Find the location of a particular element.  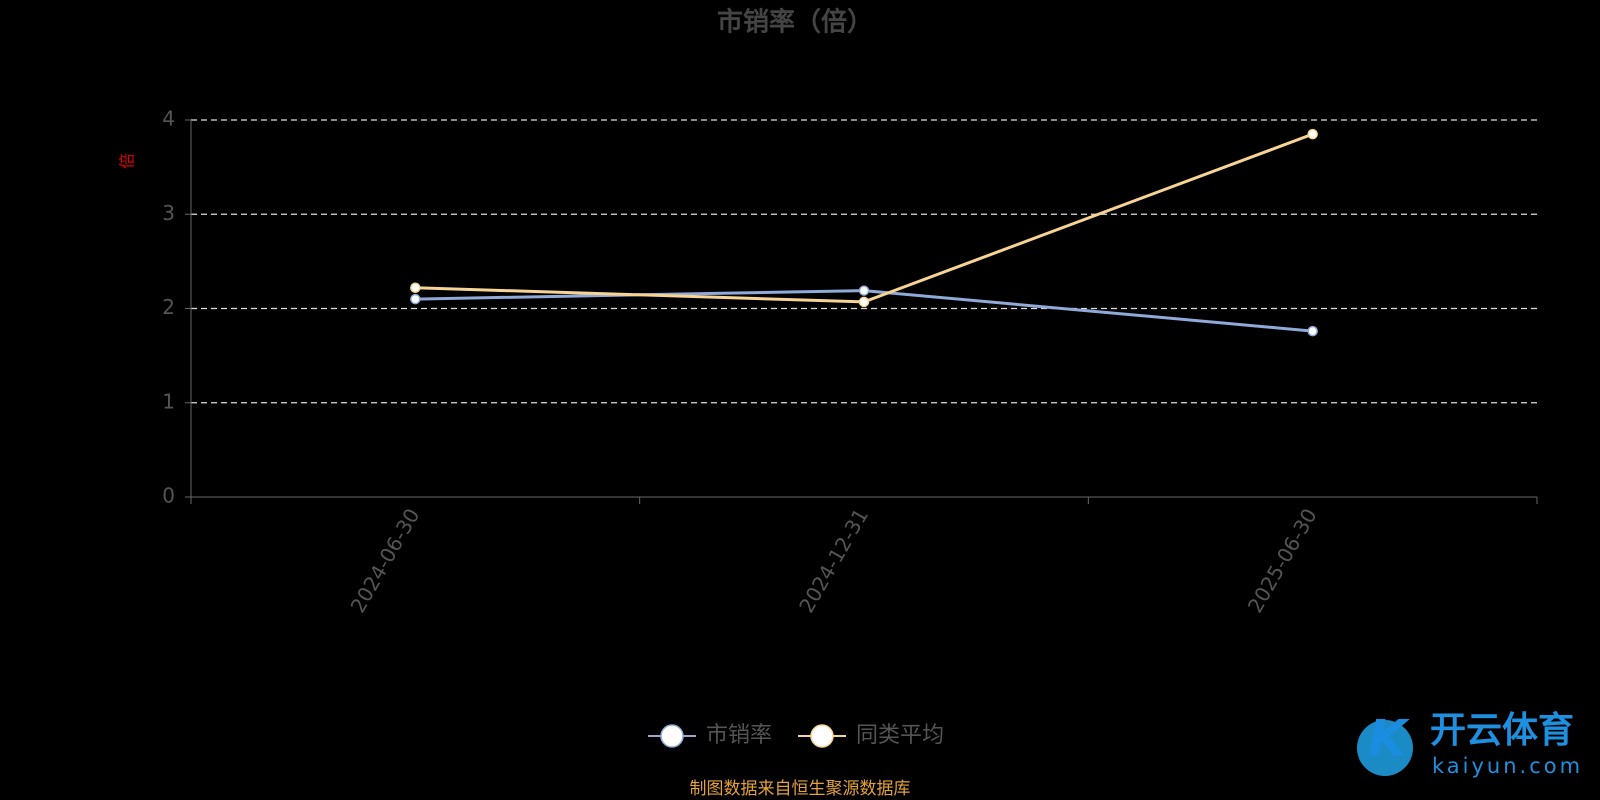

legend-item: 市销率 is located at coordinates (710, 735).